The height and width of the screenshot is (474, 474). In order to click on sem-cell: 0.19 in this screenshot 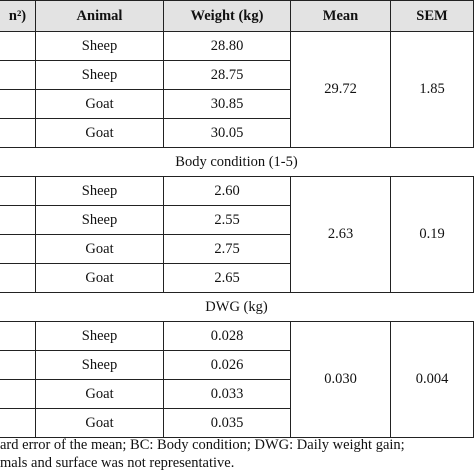, I will do `click(432, 234)`.